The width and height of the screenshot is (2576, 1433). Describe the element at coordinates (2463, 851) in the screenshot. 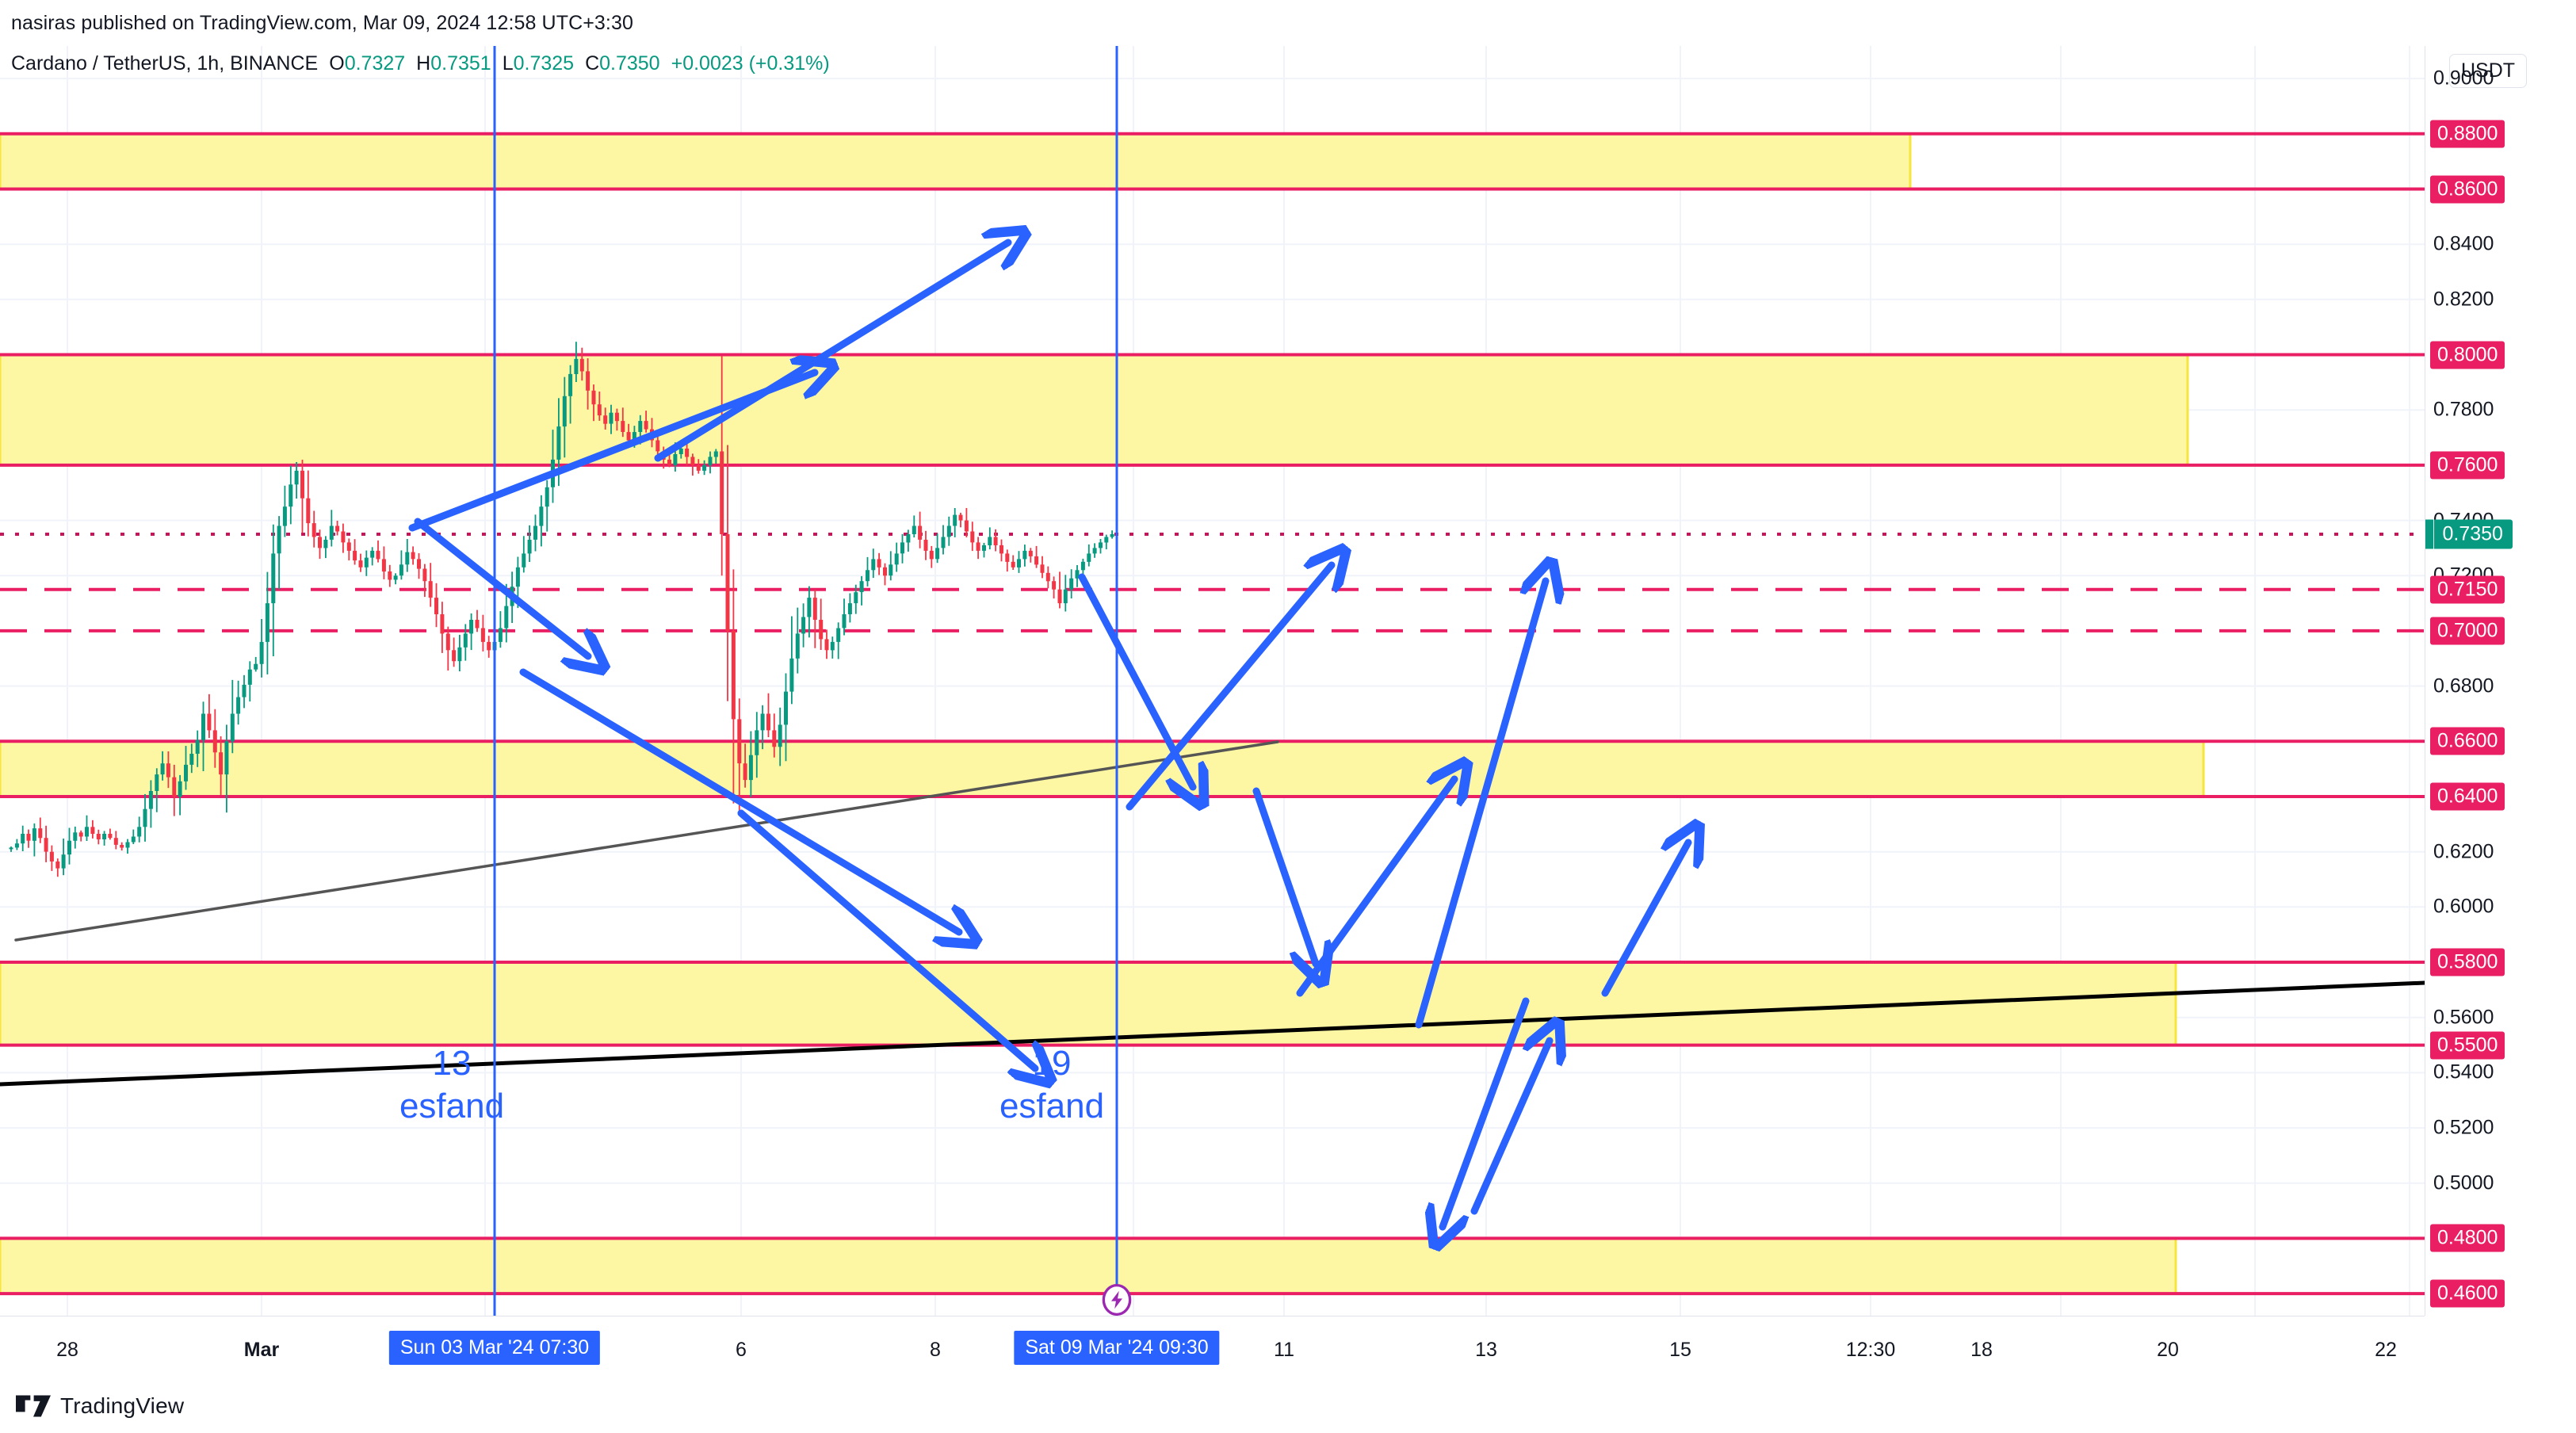

I see `price-tick-0.6200: 0.6200` at that location.